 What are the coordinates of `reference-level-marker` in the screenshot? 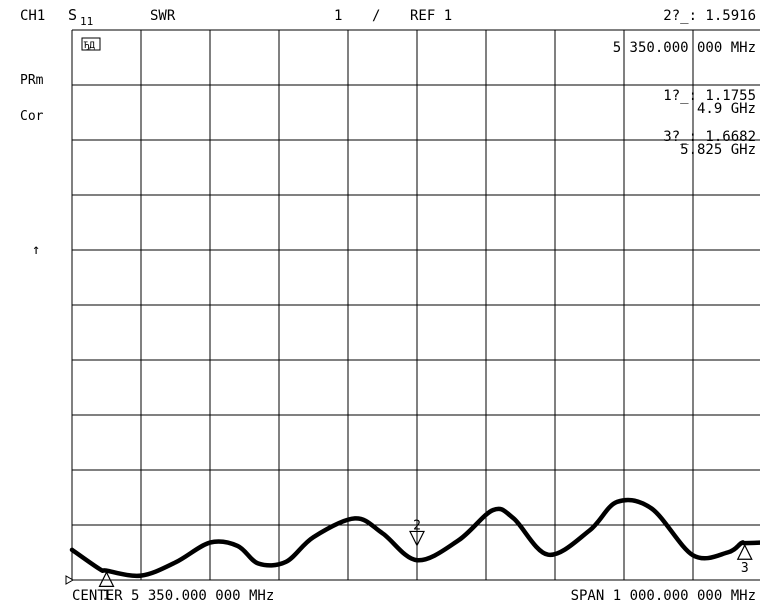 It's located at (70, 580).